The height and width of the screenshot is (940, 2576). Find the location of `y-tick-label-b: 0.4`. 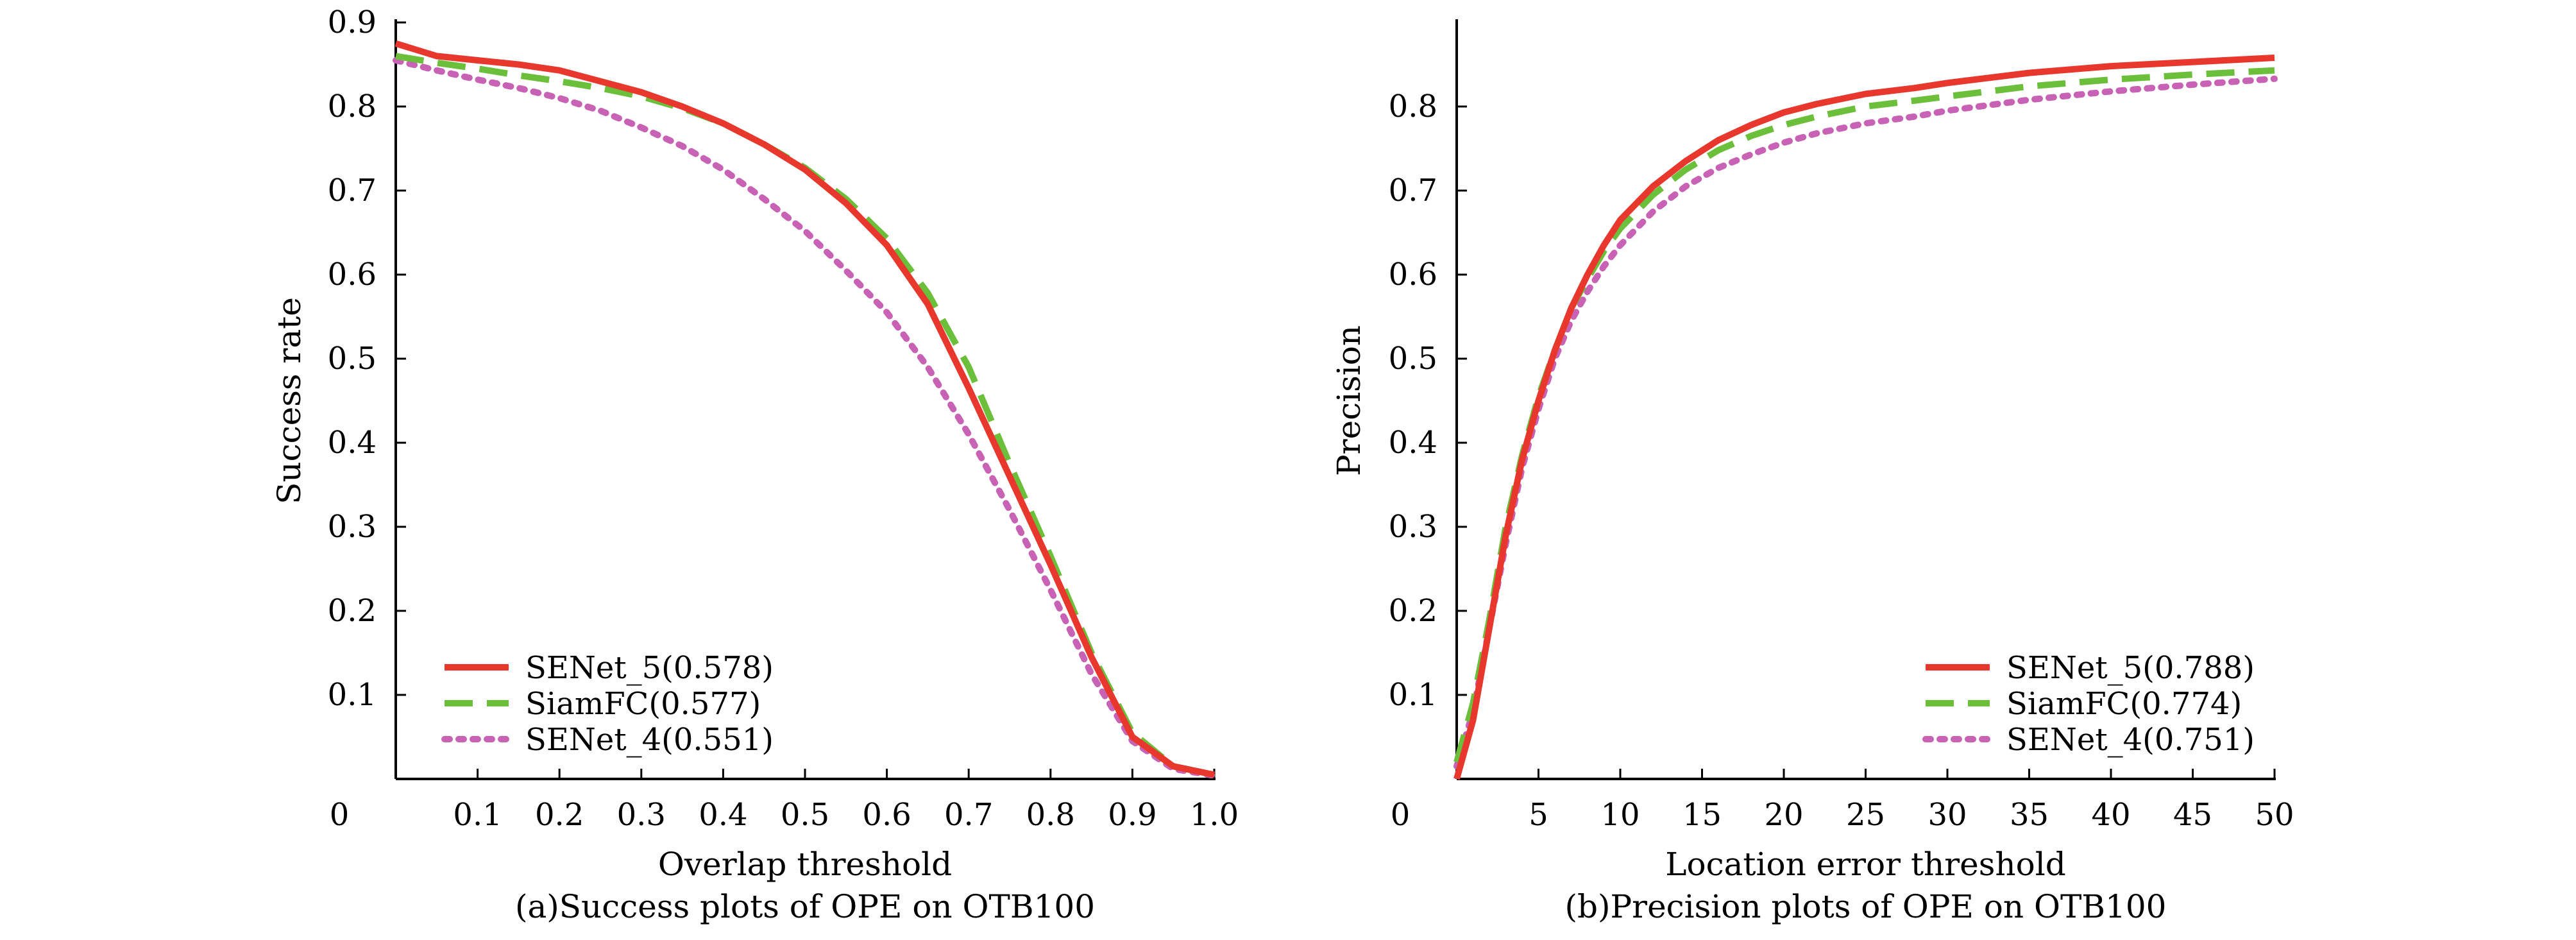

y-tick-label-b: 0.4 is located at coordinates (1413, 443).